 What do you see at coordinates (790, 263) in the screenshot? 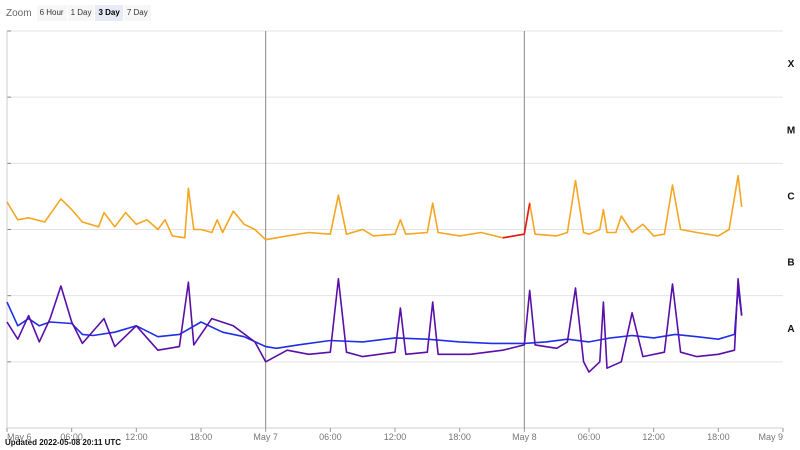
I see `flare-class-label: B` at bounding box center [790, 263].